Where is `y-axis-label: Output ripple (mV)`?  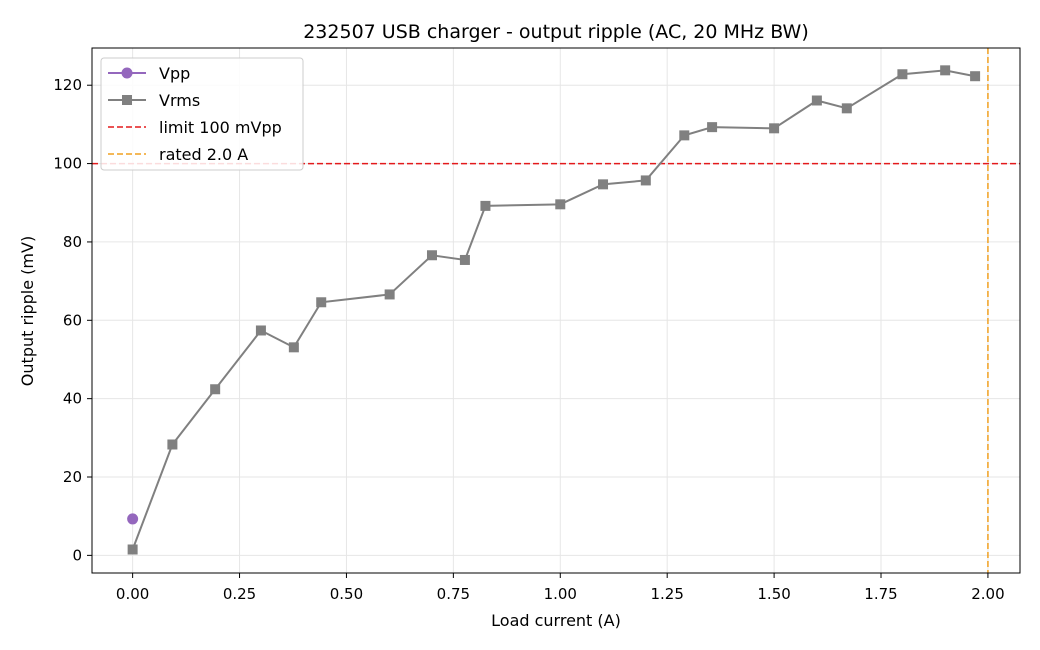
y-axis-label: Output ripple (mV) is located at coordinates (27, 311).